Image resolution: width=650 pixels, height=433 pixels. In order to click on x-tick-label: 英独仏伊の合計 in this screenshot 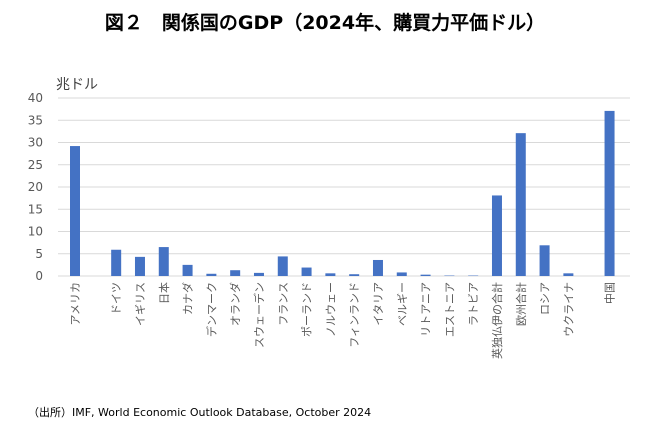, I will do `click(497, 320)`.